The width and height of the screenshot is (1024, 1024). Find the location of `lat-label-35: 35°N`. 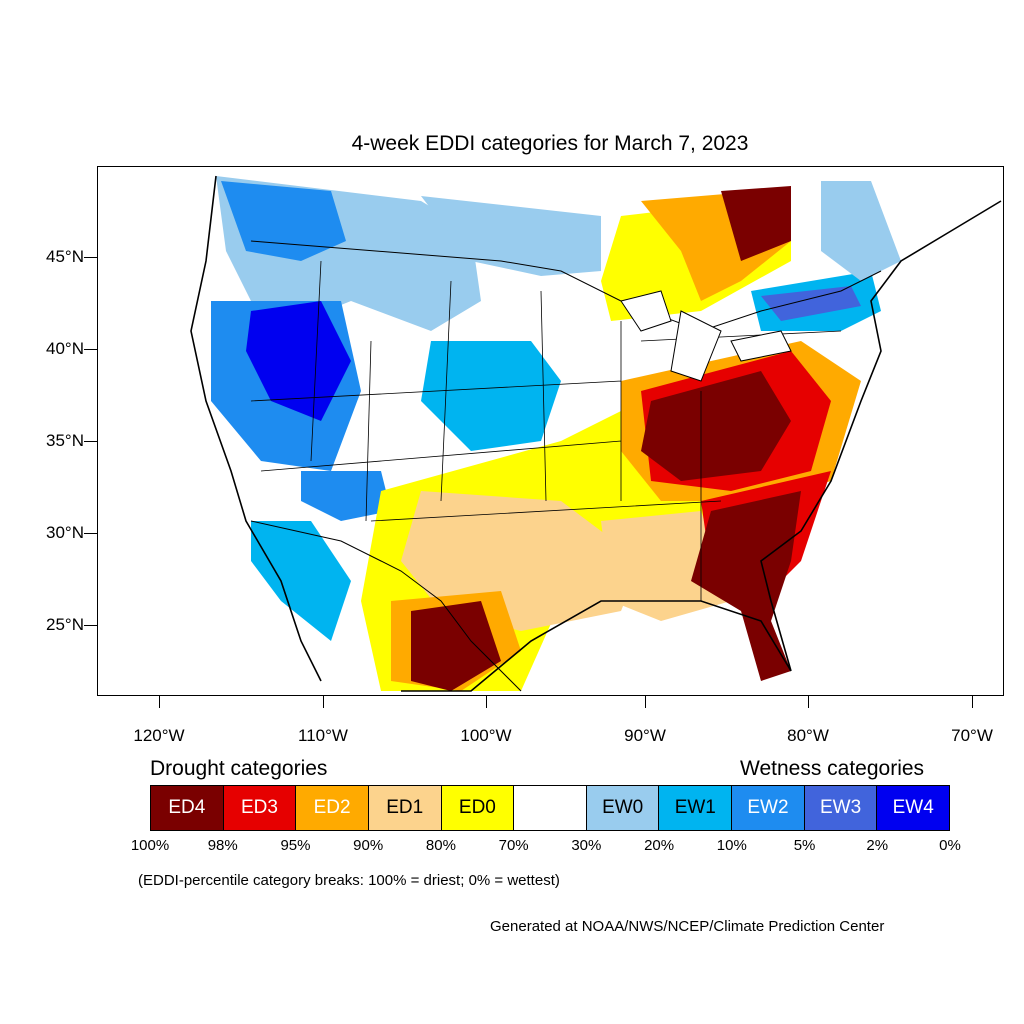

lat-label-35: 35°N is located at coordinates (65, 440).